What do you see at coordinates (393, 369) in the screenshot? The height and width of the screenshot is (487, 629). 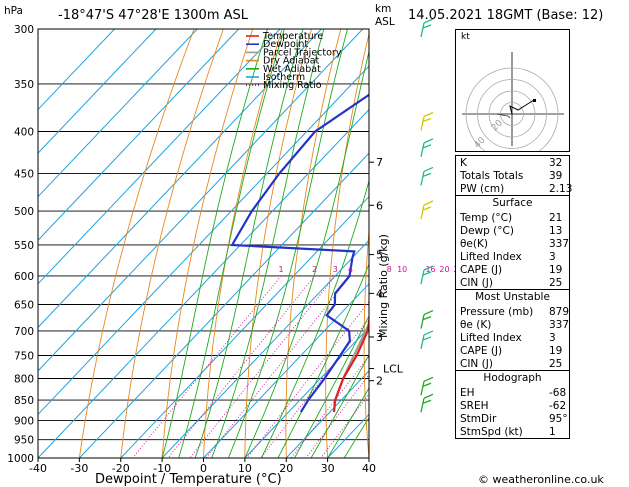 I see `lcl-label: LCL` at bounding box center [393, 369].